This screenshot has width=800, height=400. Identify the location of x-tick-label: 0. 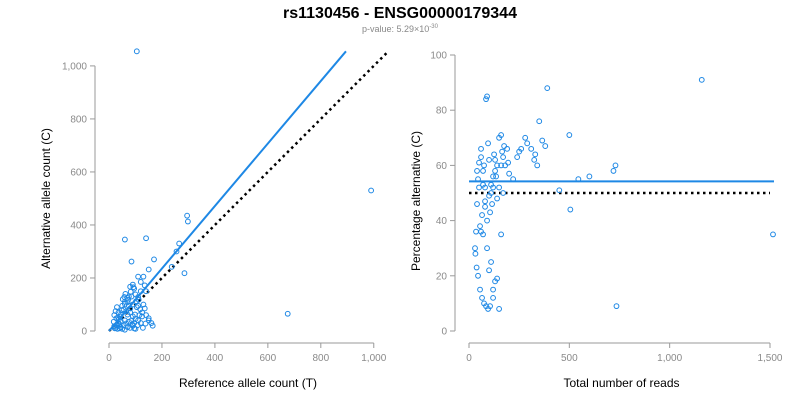
(469, 358).